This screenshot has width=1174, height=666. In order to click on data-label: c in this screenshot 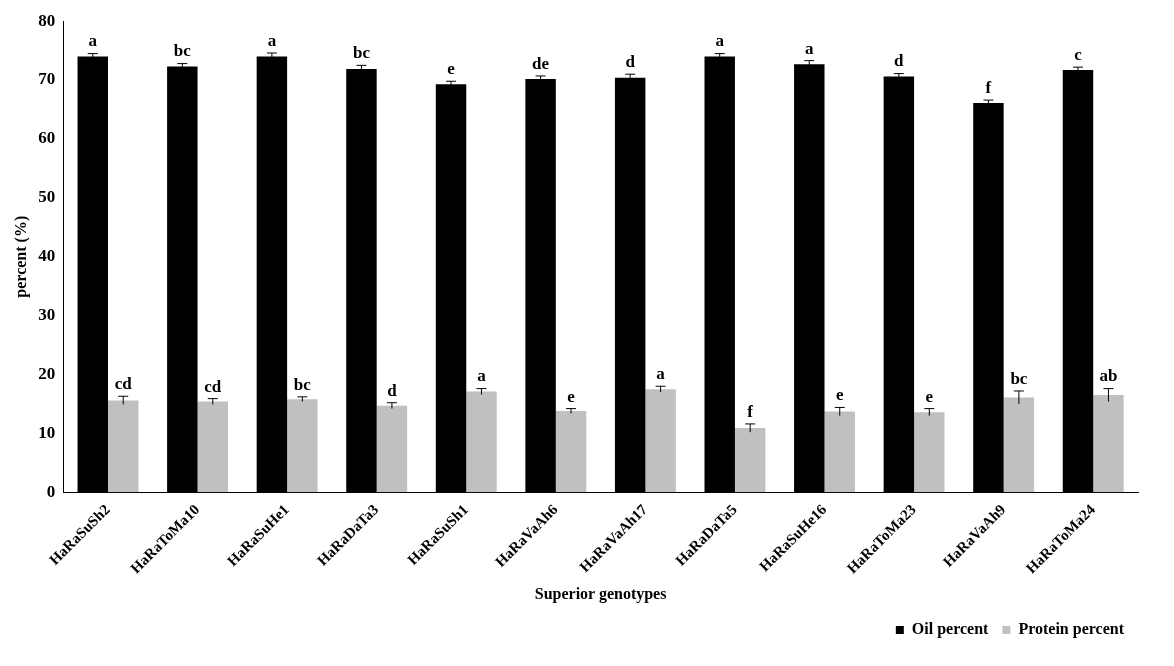, I will do `click(1078, 55)`.